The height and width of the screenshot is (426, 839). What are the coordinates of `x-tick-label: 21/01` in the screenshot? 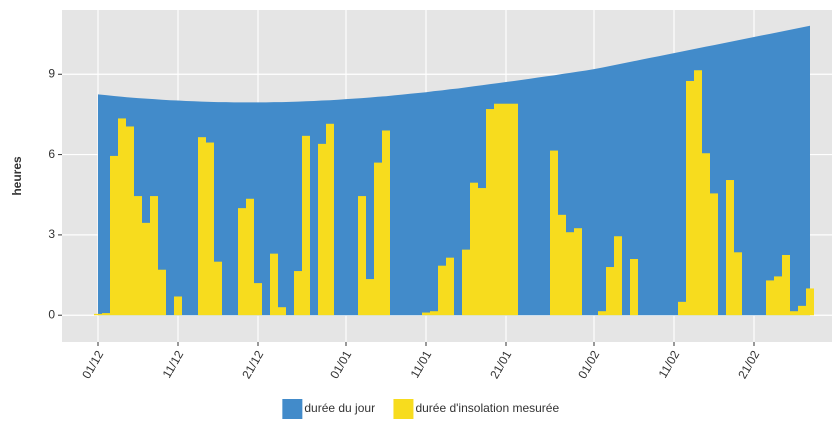 It's located at (500, 364).